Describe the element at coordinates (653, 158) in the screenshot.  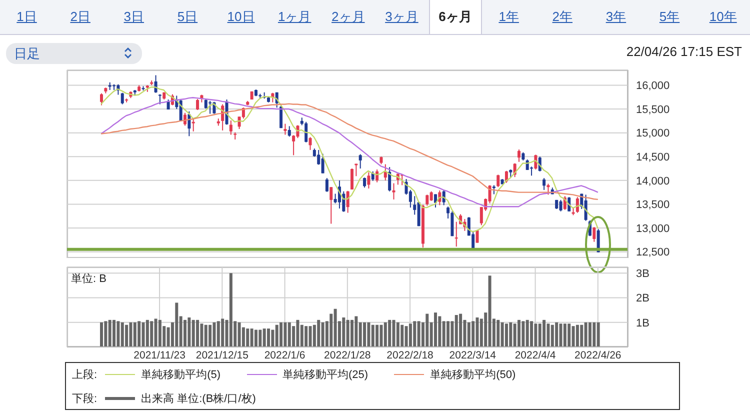
I see `y-tick-label: 14,500` at that location.